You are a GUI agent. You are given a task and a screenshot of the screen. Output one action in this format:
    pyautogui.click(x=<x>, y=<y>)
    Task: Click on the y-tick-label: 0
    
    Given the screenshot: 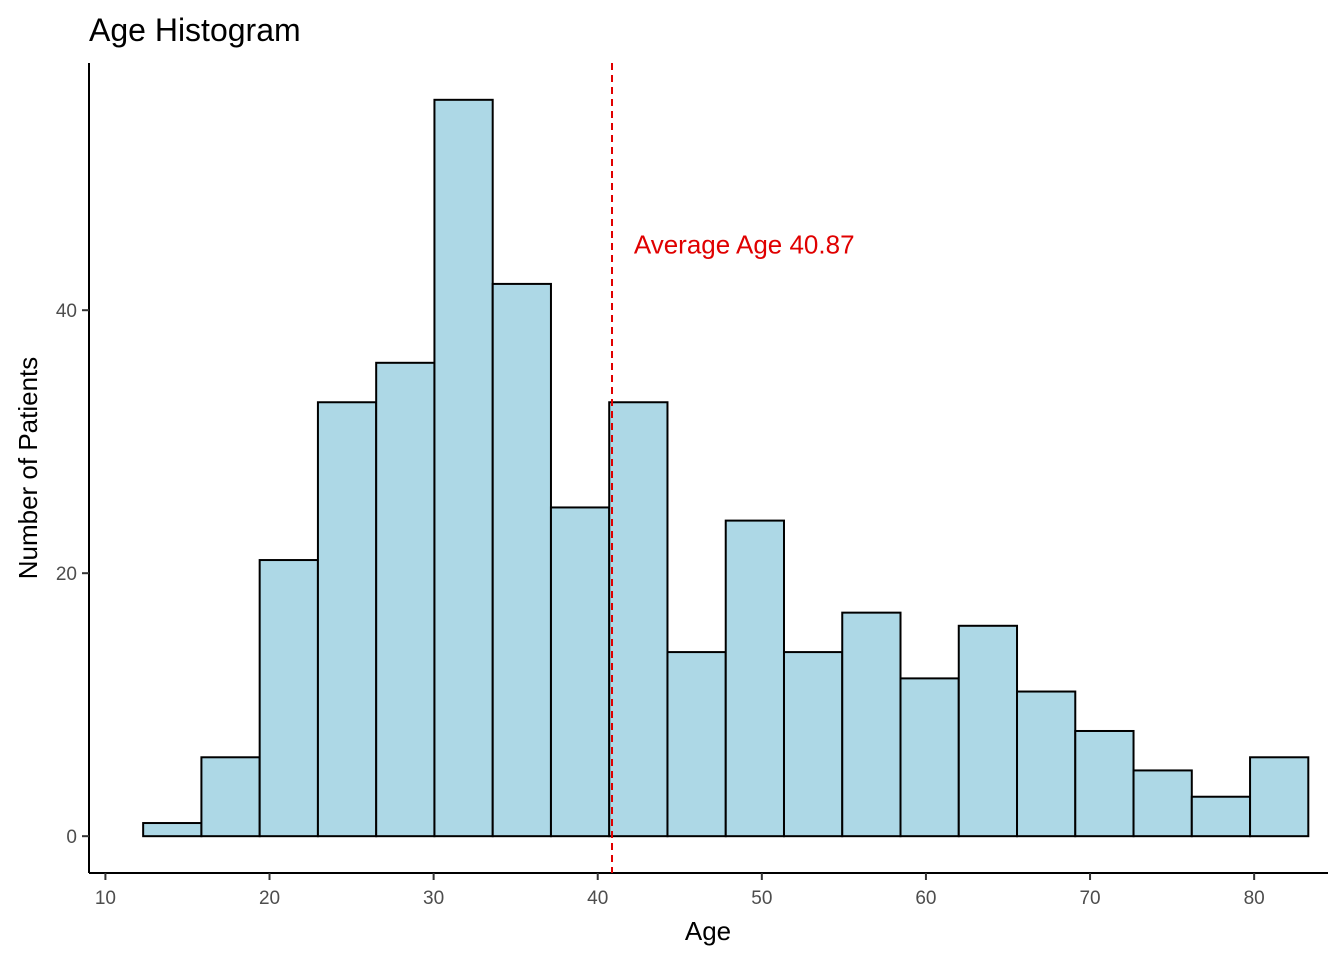 What is the action you would take?
    pyautogui.click(x=71, y=837)
    